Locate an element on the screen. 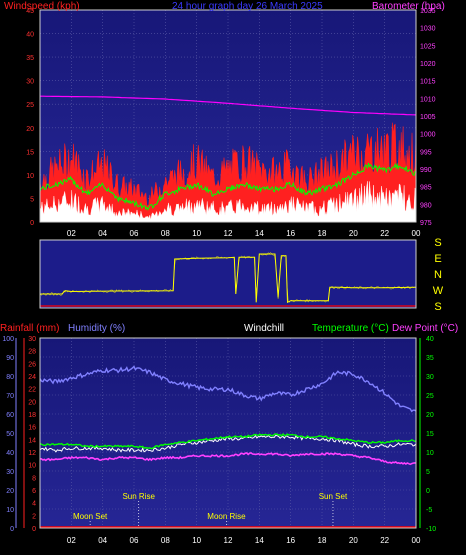  bottom-hour-label: 20 is located at coordinates (353, 540).